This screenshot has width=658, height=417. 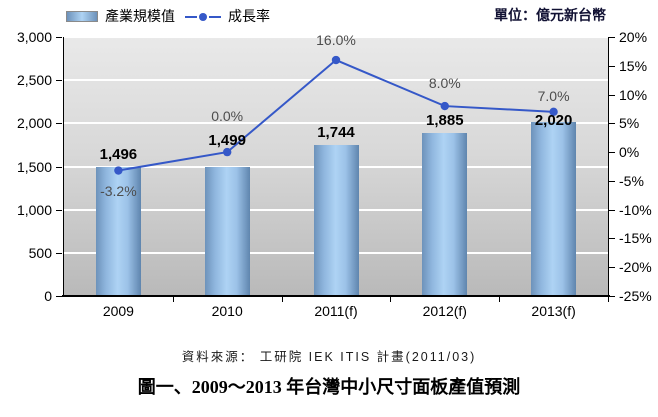 What do you see at coordinates (635, 296) in the screenshot?
I see `right-axis-tick-label: -25%` at bounding box center [635, 296].